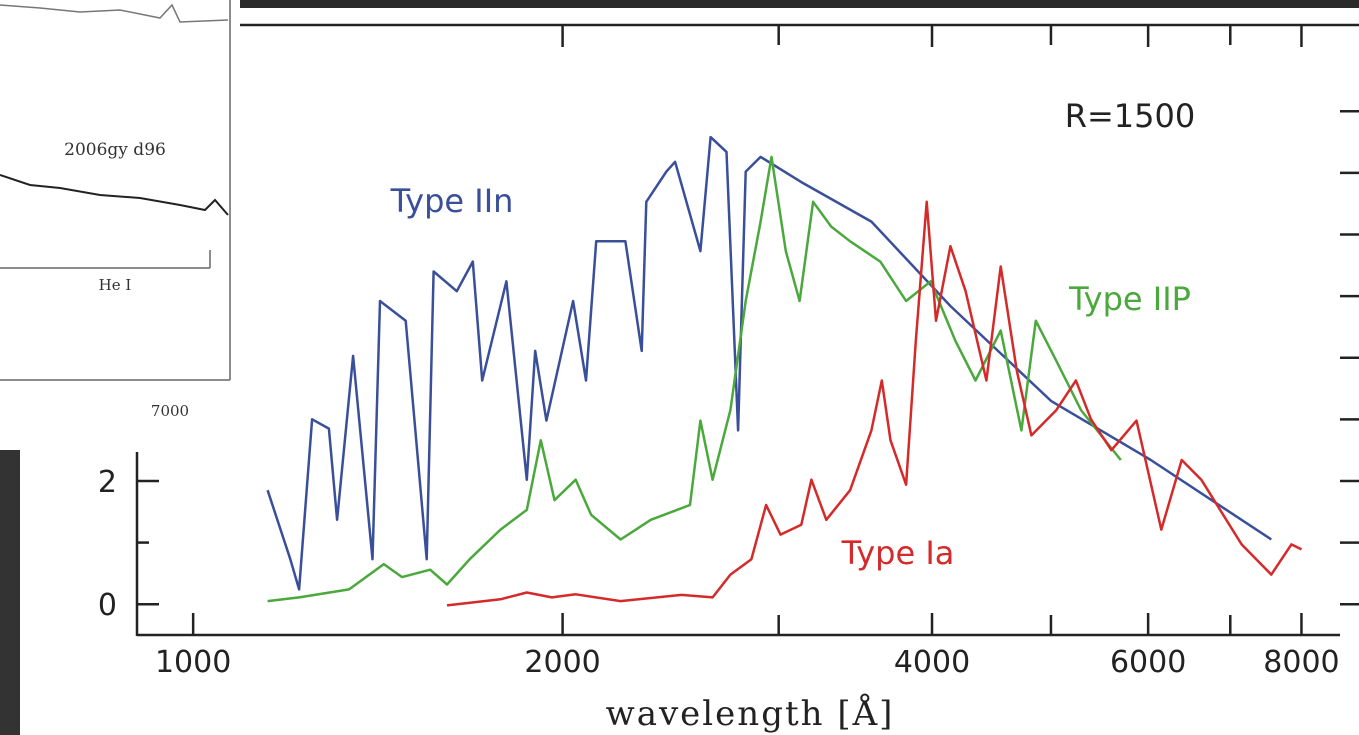 Image resolution: width=1359 pixels, height=735 pixels. What do you see at coordinates (107, 482) in the screenshot?
I see `y-tick-label: 2` at bounding box center [107, 482].